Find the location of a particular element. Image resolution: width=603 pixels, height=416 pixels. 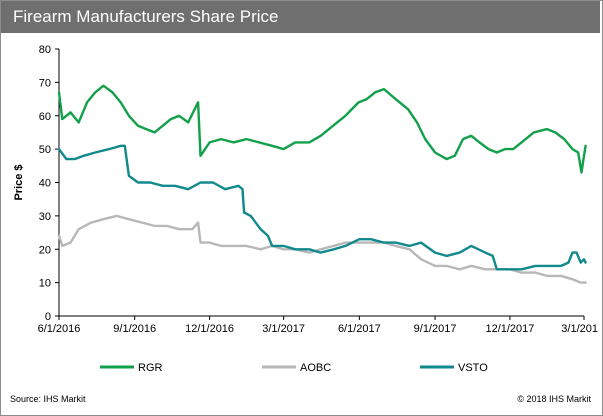

y-tick-label: 80 is located at coordinates (45, 50).